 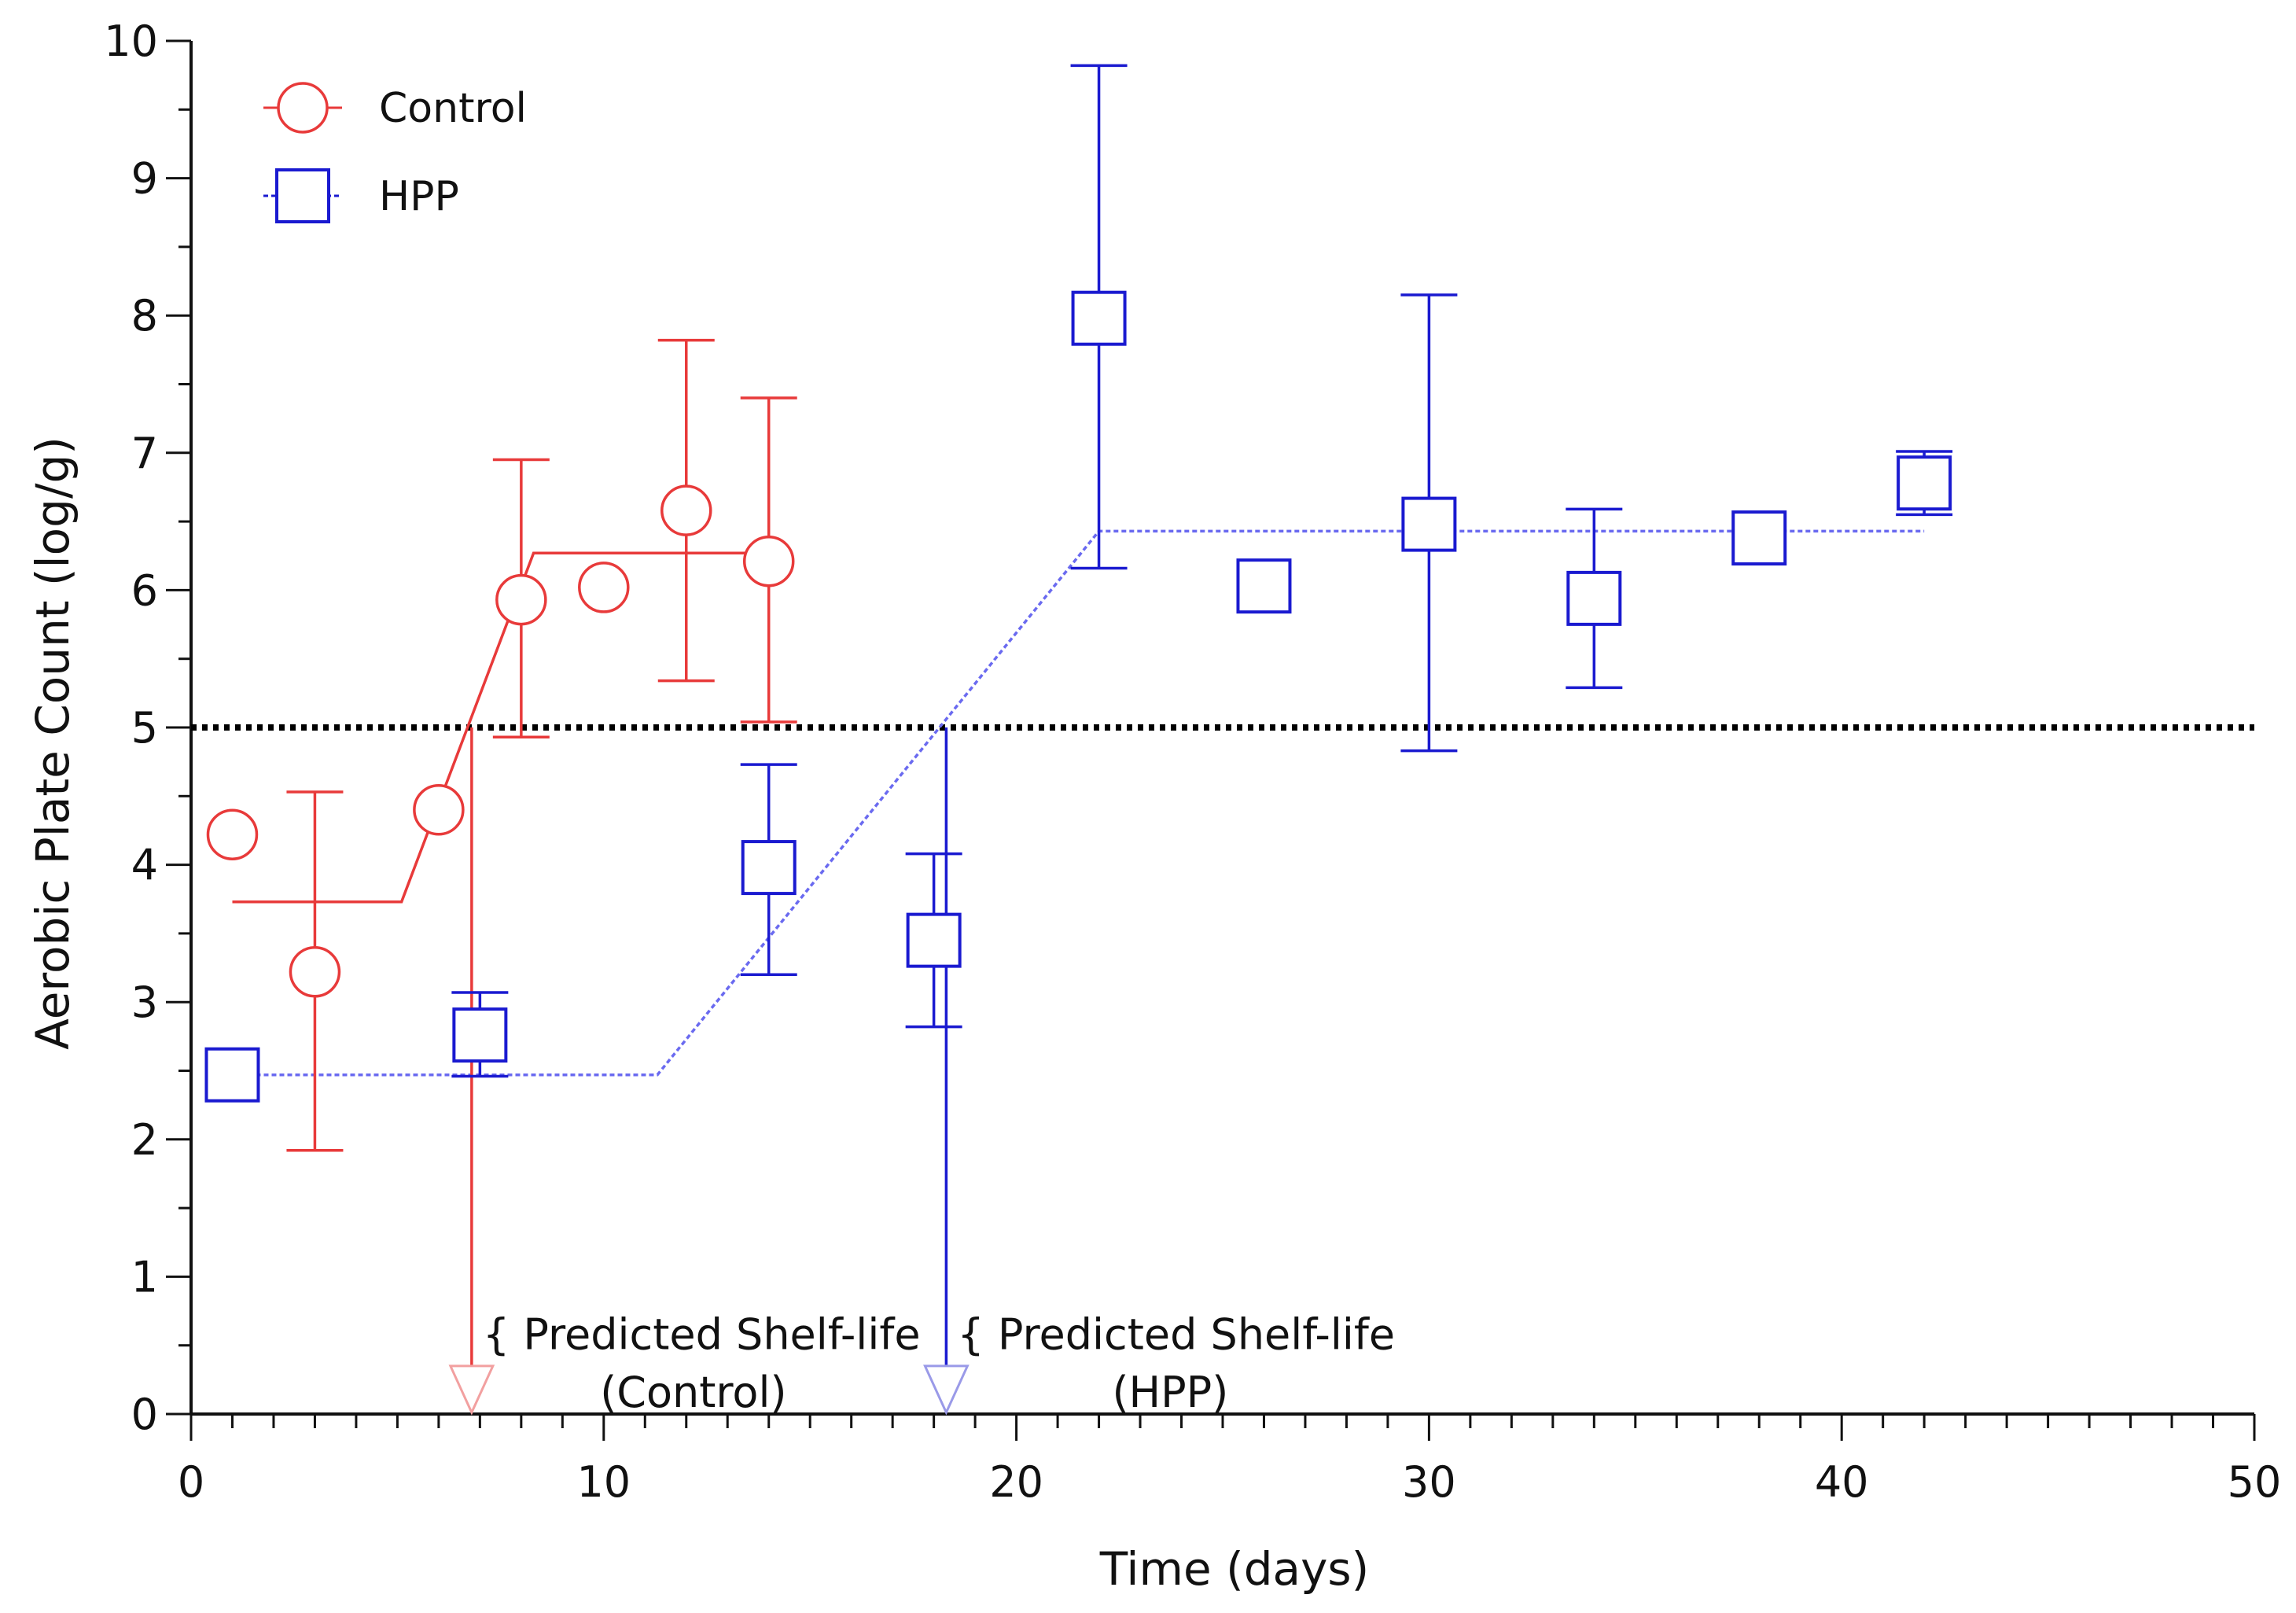 What do you see at coordinates (1429, 1482) in the screenshot?
I see `x-tick-label: 30` at bounding box center [1429, 1482].